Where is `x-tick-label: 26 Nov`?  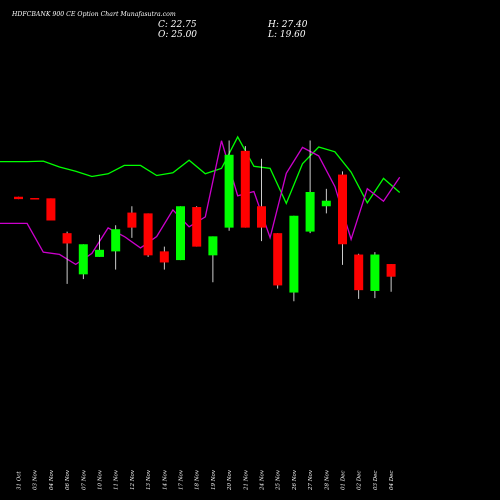 x-tick-label: 26 Nov is located at coordinates (295, 480).